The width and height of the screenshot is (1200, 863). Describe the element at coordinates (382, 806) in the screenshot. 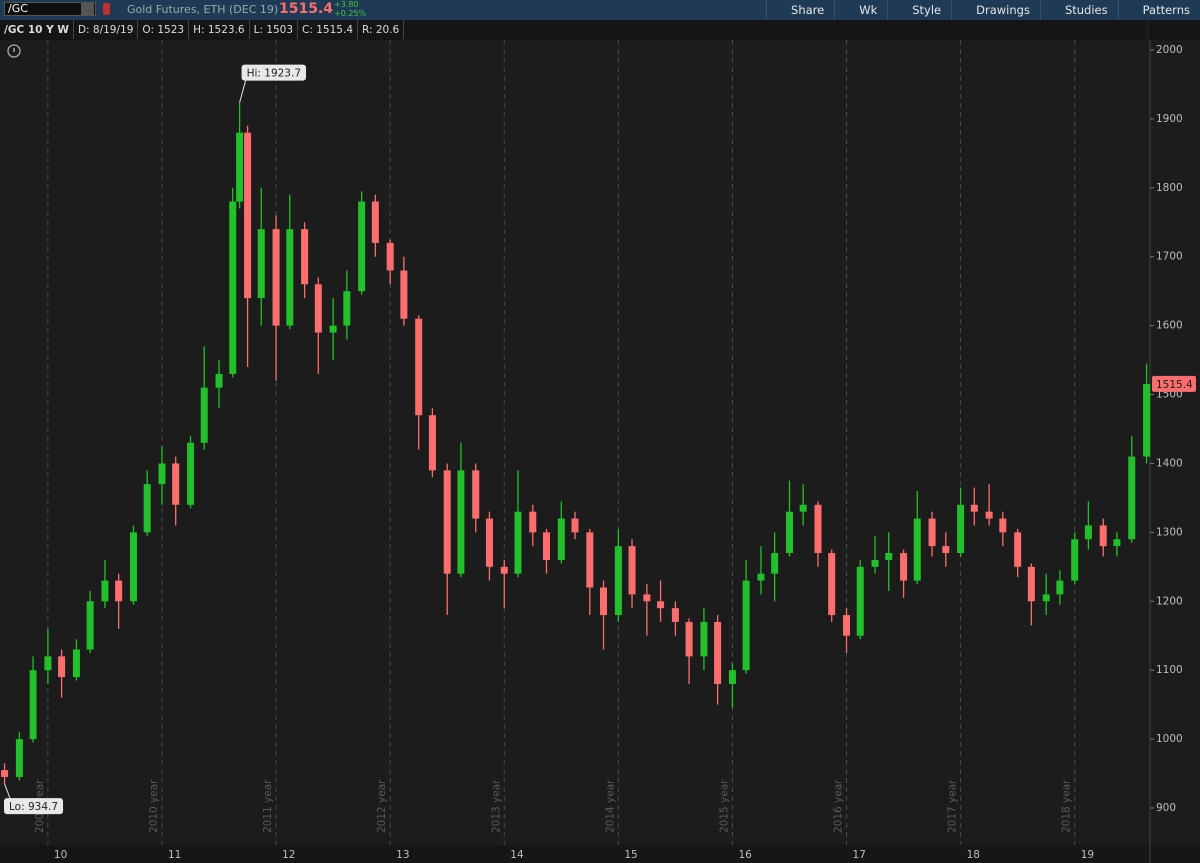

I see `year-label: 2012 year` at that location.